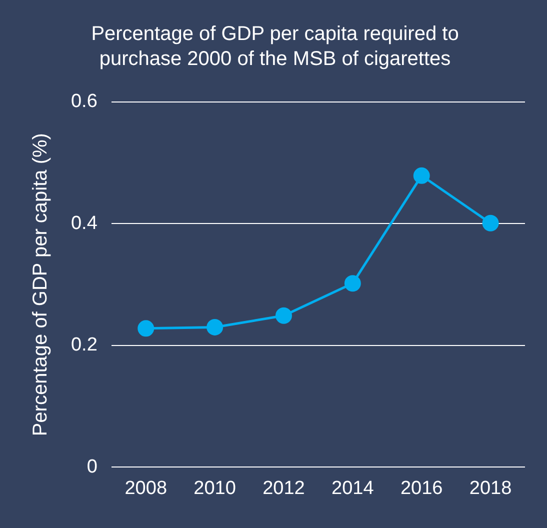  I want to click on chart-title: Percentage of GDP per capita required to purchase 2000 of the MSB of cigarettes, so click(275, 46).